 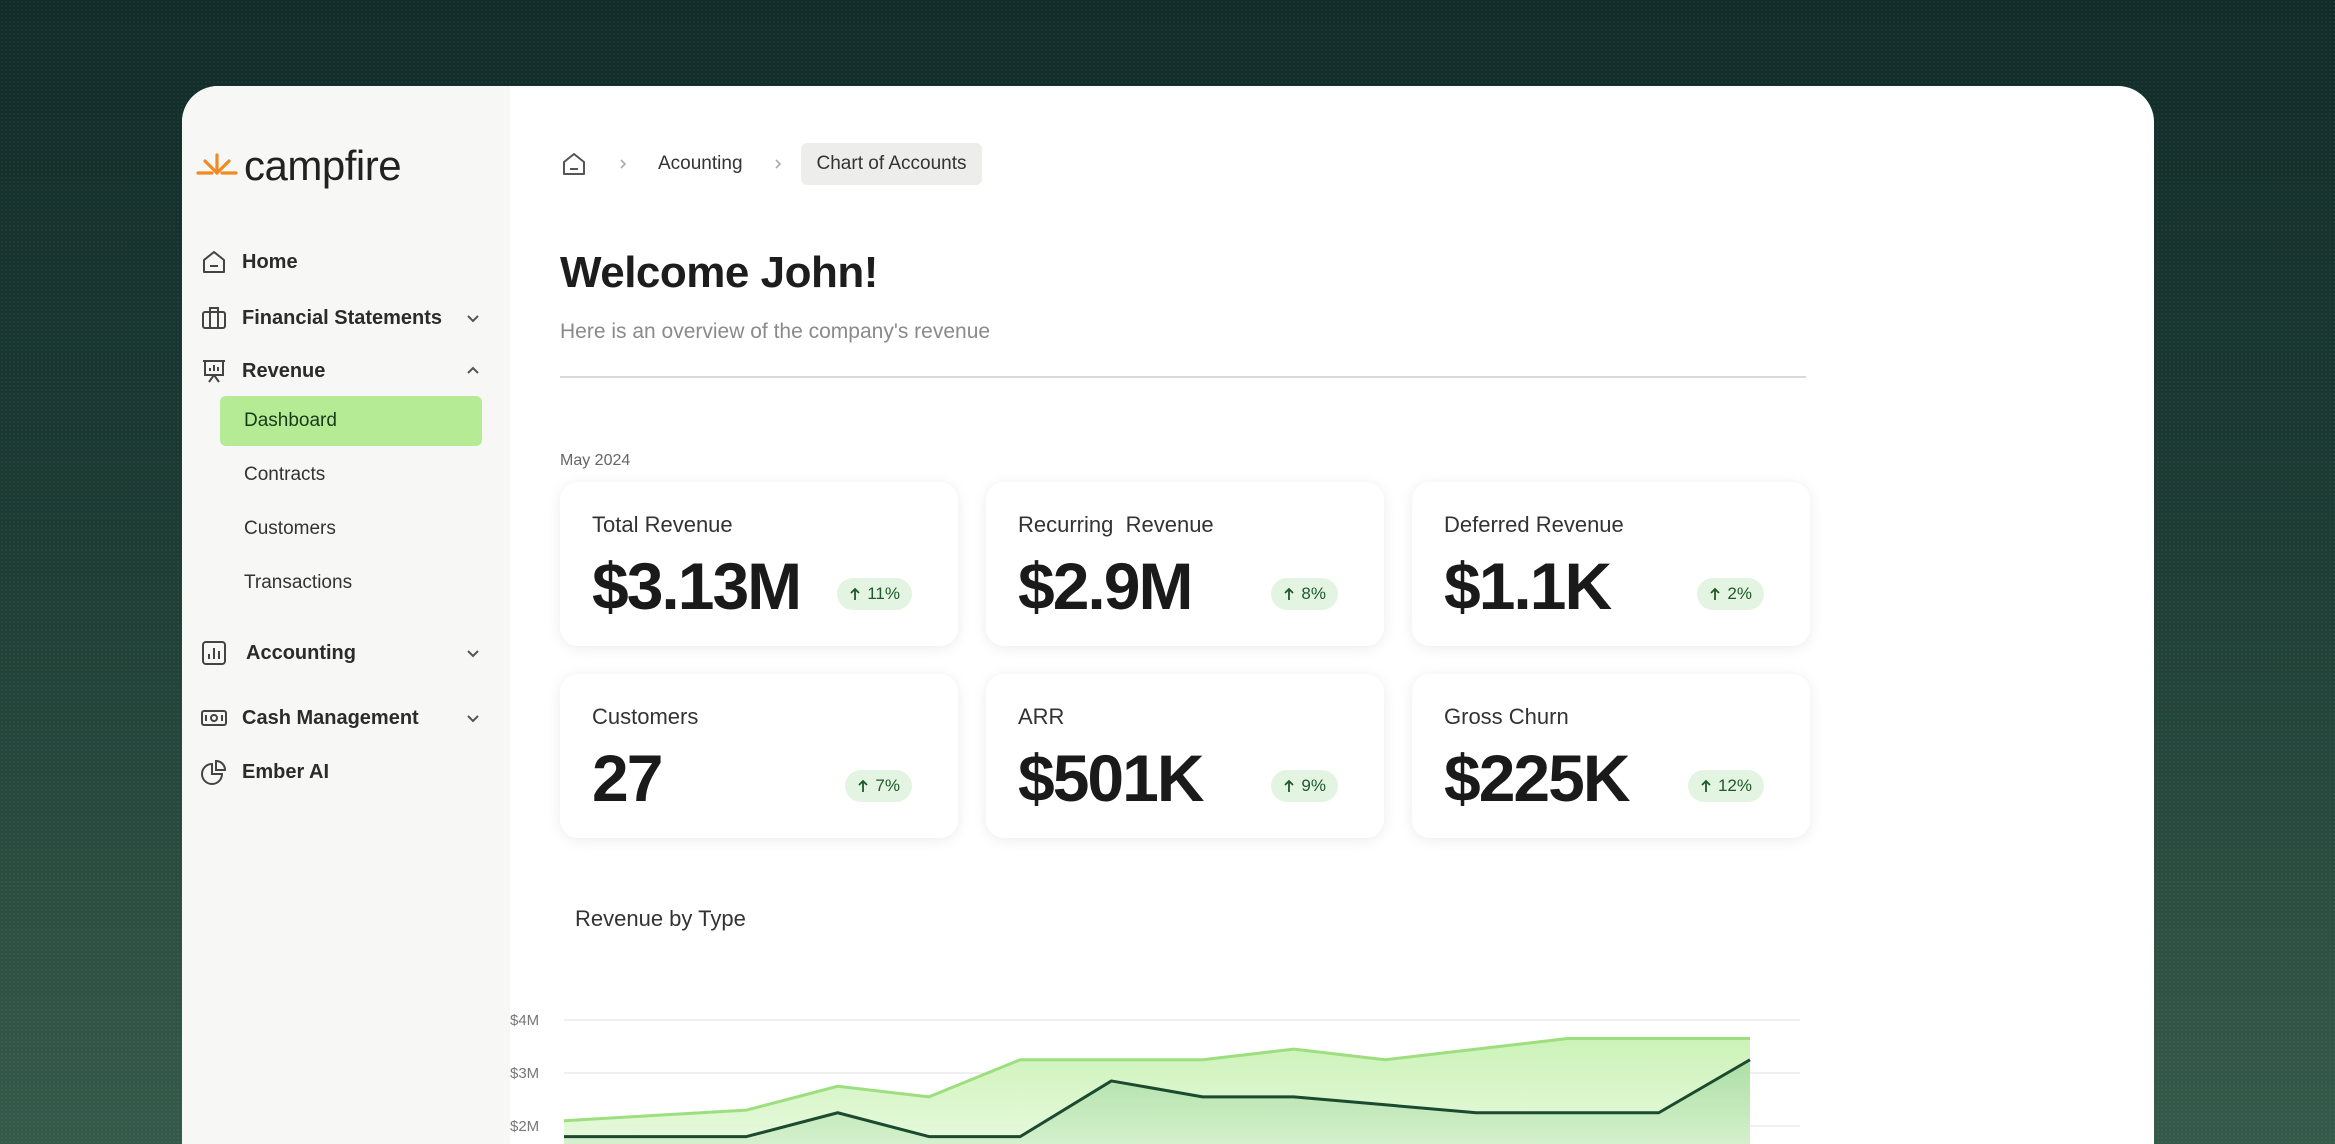 What do you see at coordinates (270, 261) in the screenshot?
I see `sidebar-item-label: Home` at bounding box center [270, 261].